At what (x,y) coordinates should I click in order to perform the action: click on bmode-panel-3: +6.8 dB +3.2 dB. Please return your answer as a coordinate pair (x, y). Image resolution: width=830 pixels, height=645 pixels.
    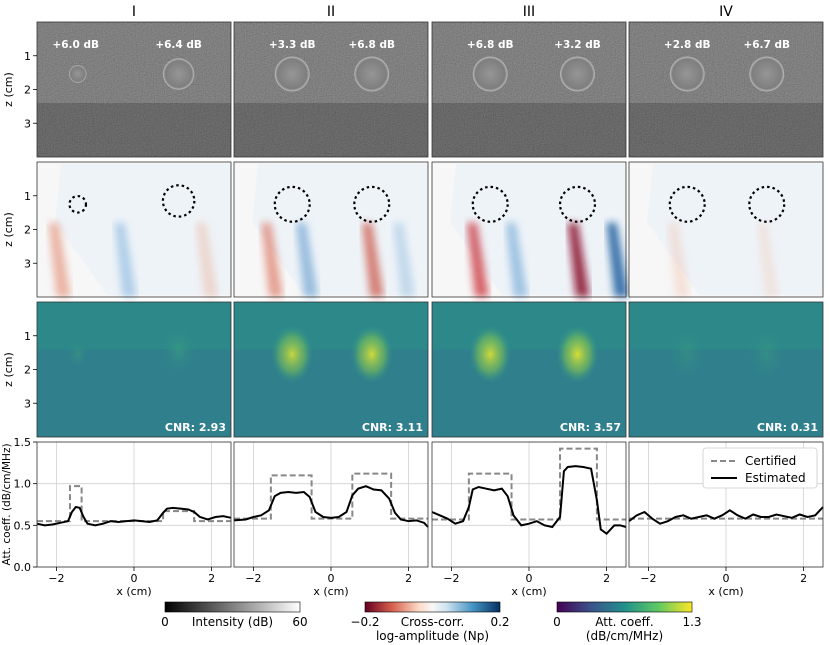
    Looking at the image, I should click on (529, 89).